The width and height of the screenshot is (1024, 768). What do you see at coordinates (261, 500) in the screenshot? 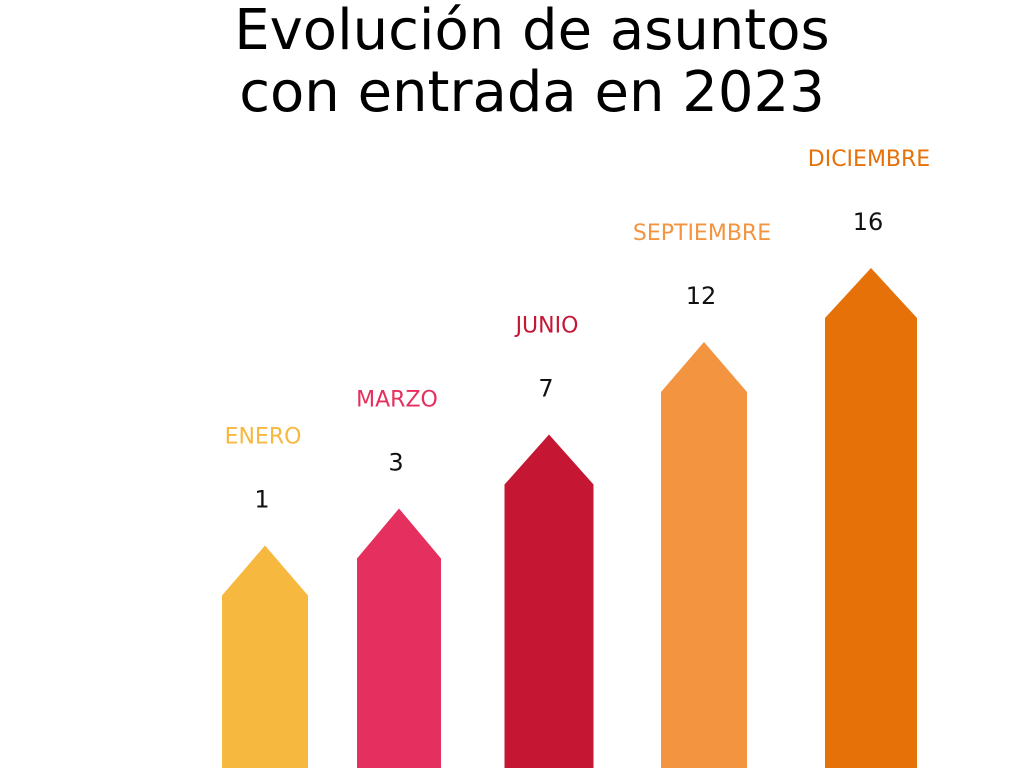
I see `value-label-enero: 1` at bounding box center [261, 500].